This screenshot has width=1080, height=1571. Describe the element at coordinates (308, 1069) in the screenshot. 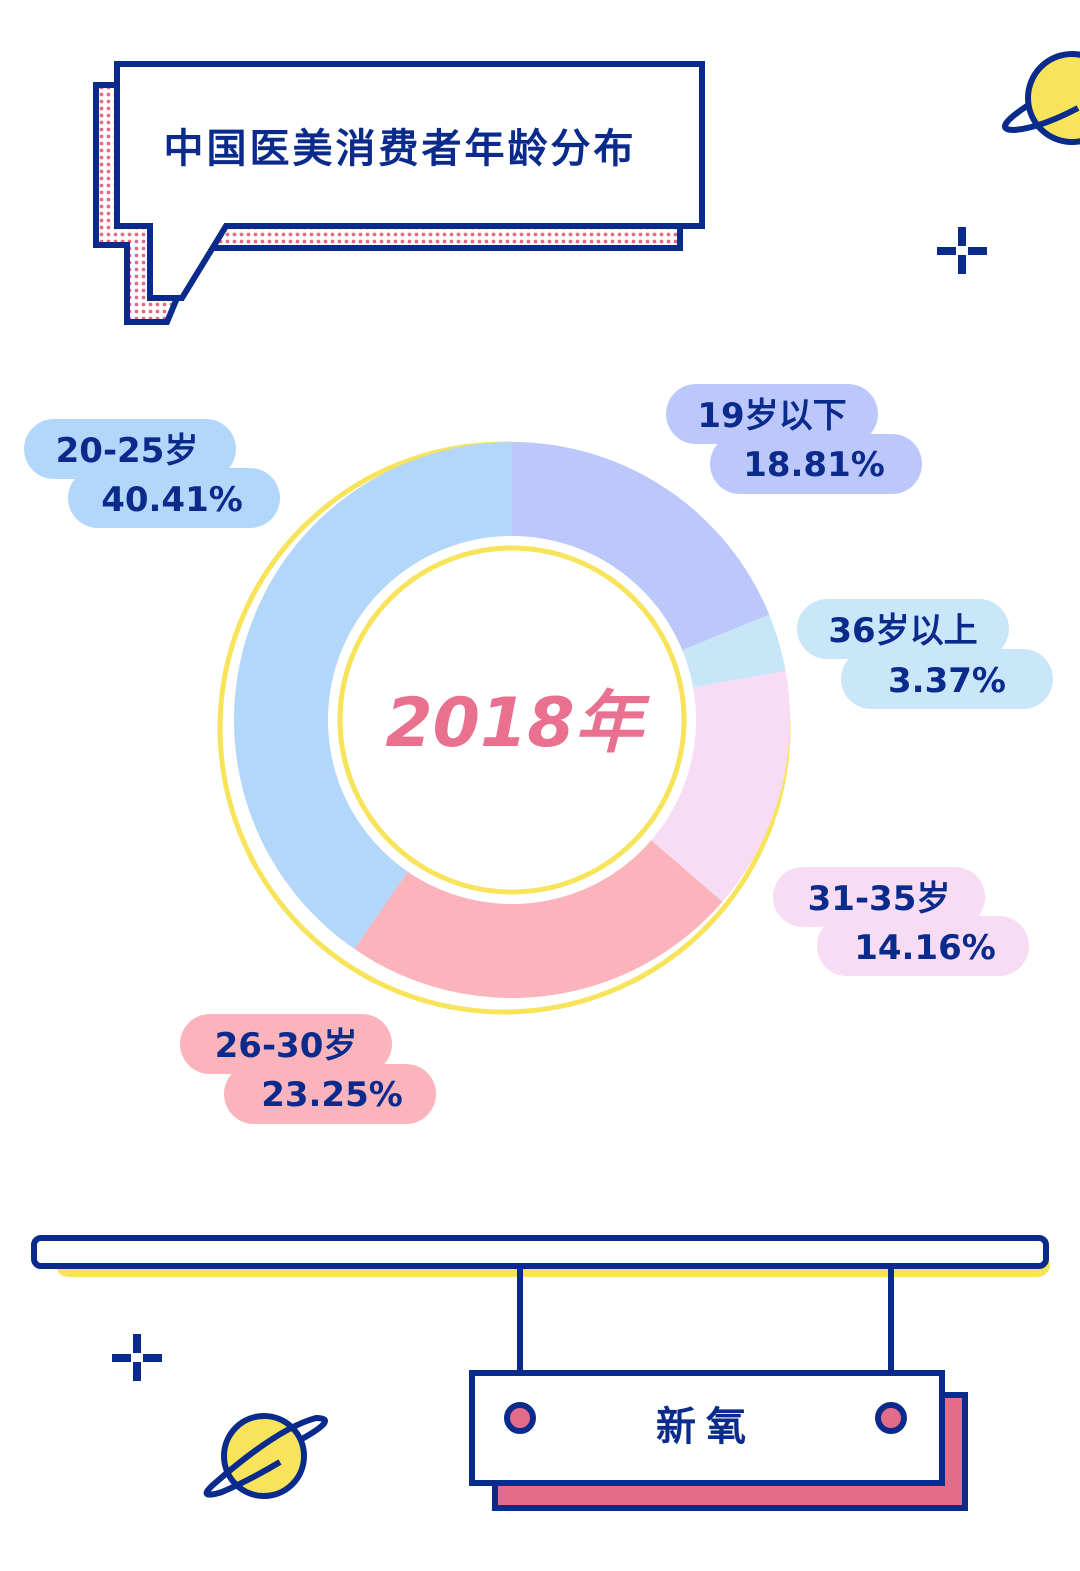

I see `label-26-30: 26-30岁 23.25%` at that location.